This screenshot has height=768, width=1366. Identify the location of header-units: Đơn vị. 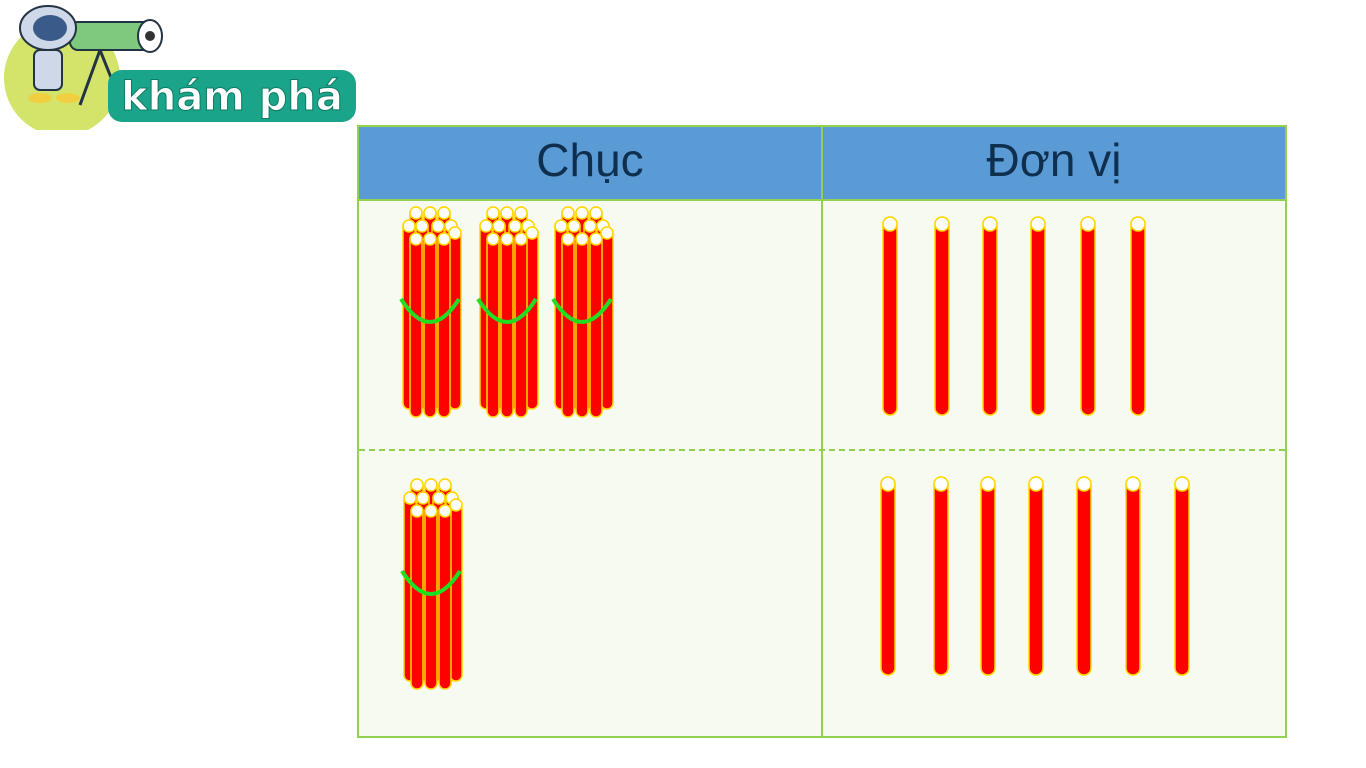
(1054, 164).